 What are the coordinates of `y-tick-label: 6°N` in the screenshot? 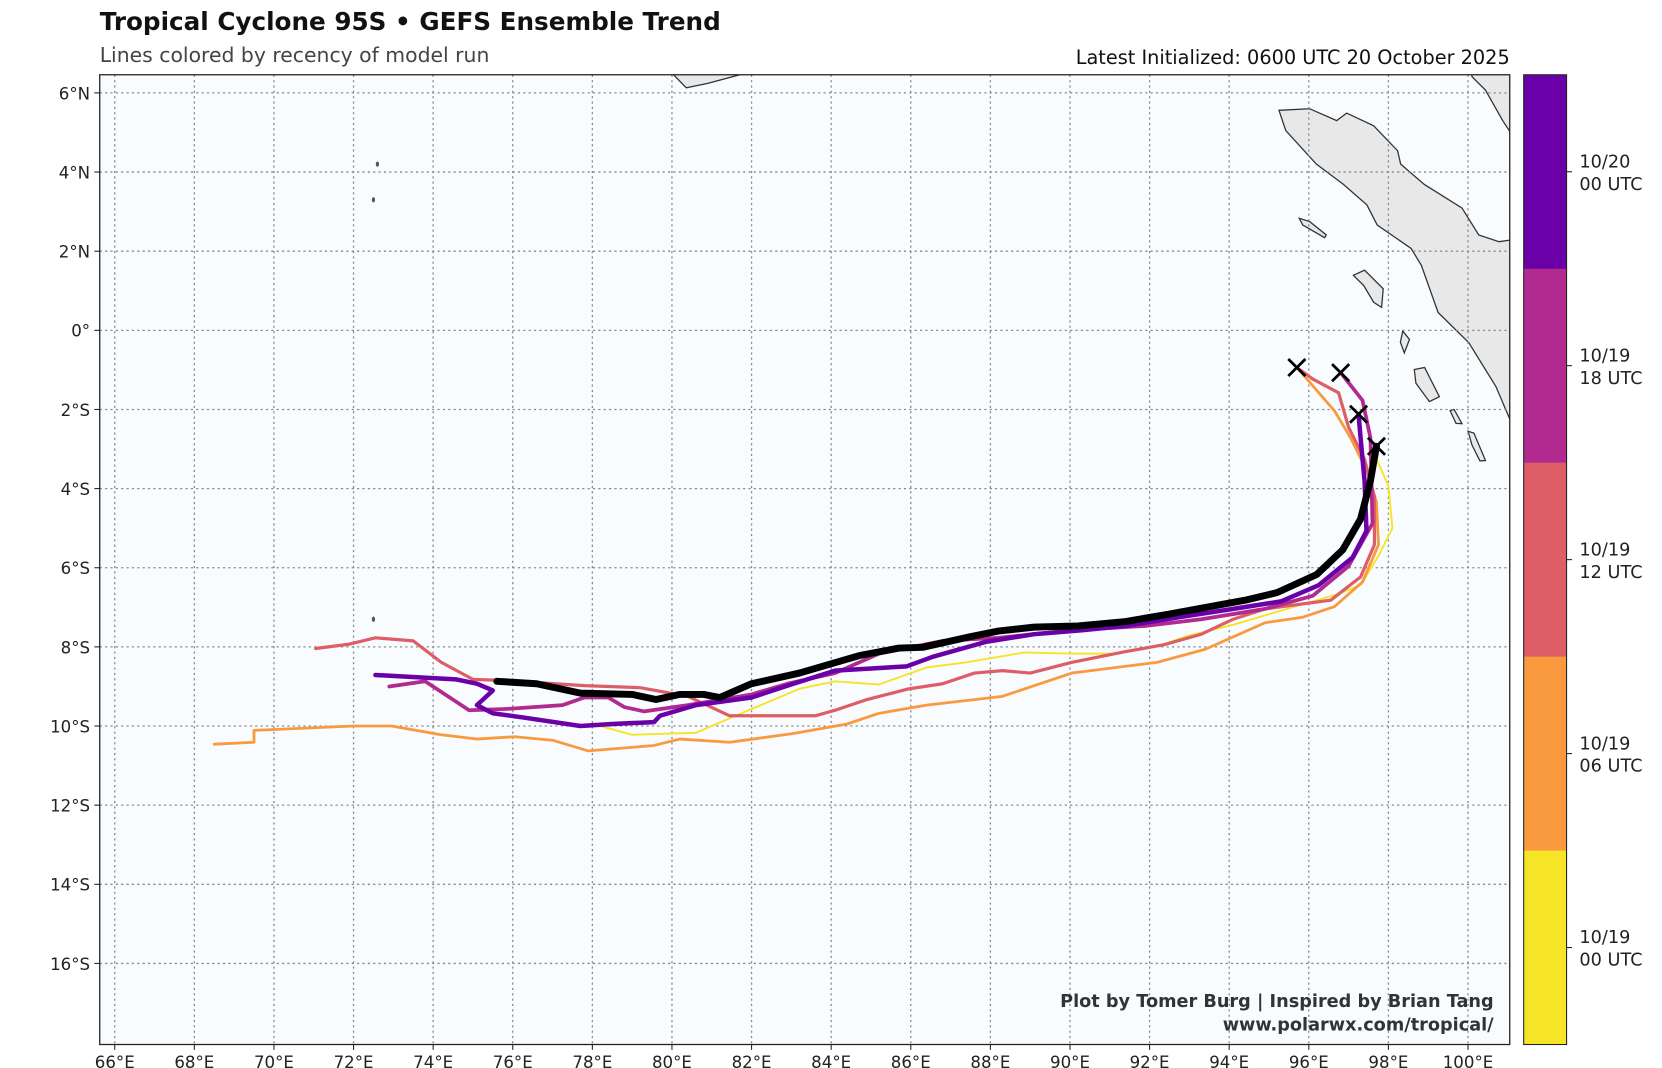 It's located at (74, 93).